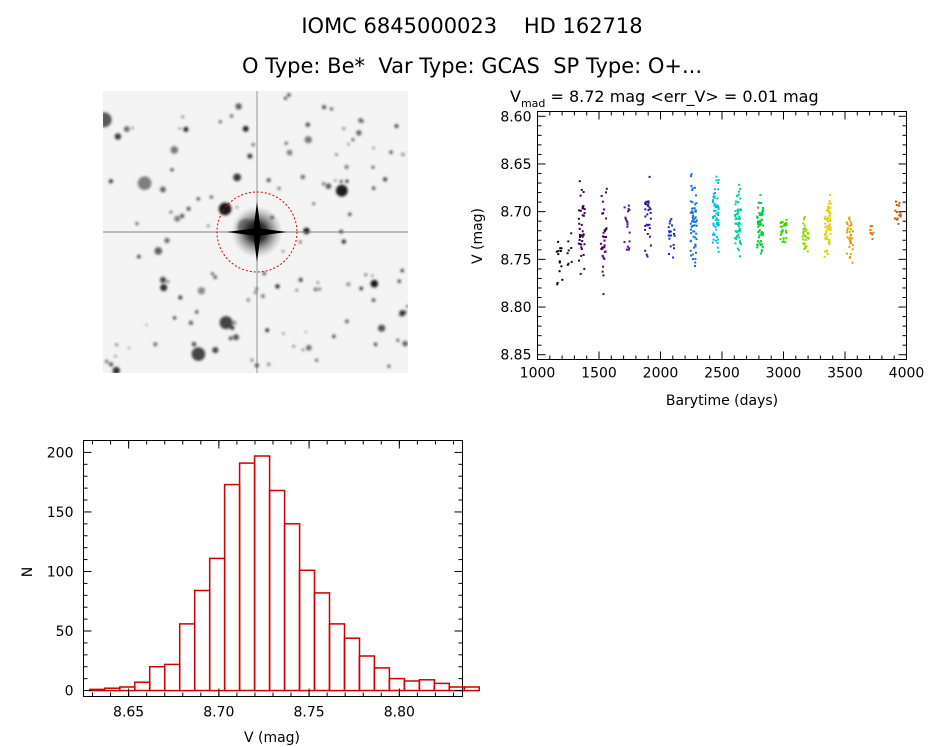 The width and height of the screenshot is (944, 747). I want to click on lc-xtick-label: 1500, so click(599, 374).